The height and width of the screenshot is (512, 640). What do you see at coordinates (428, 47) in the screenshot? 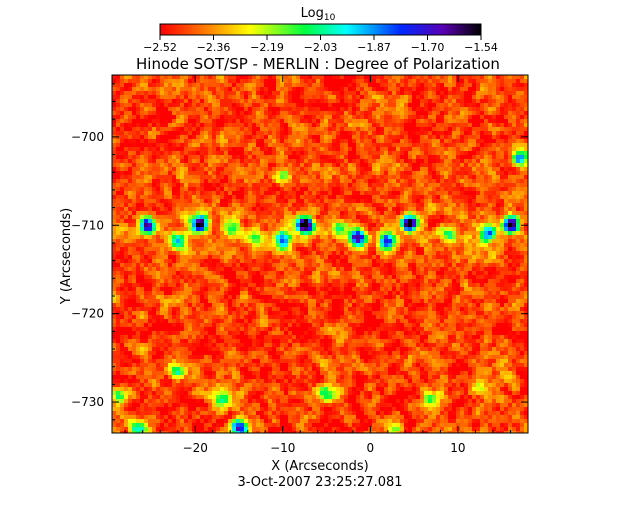
I see `colorbar-tick-label: −1.70` at bounding box center [428, 47].